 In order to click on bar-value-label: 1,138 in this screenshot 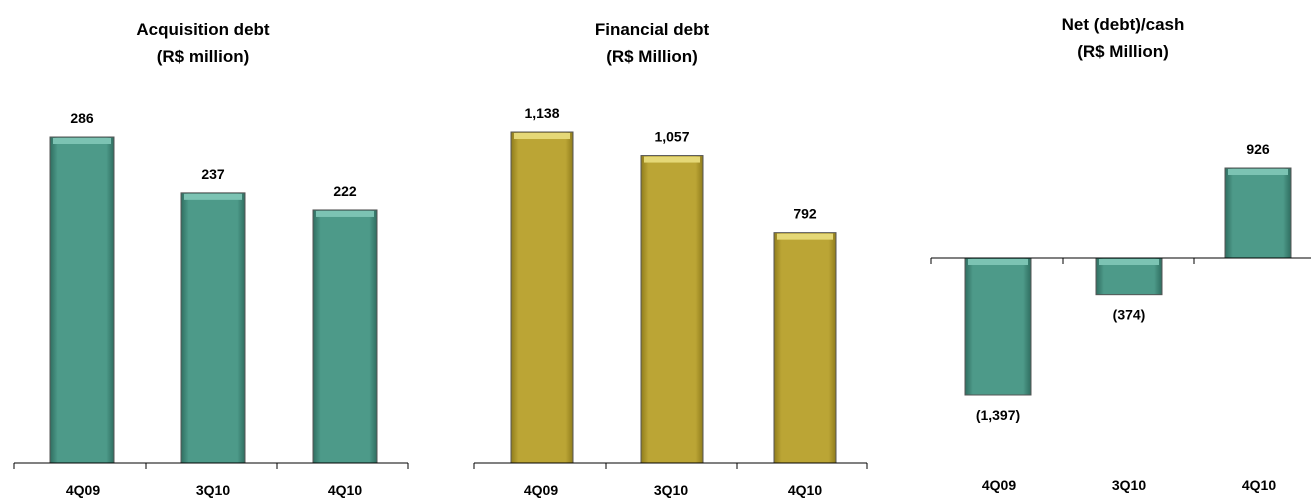, I will do `click(541, 113)`.